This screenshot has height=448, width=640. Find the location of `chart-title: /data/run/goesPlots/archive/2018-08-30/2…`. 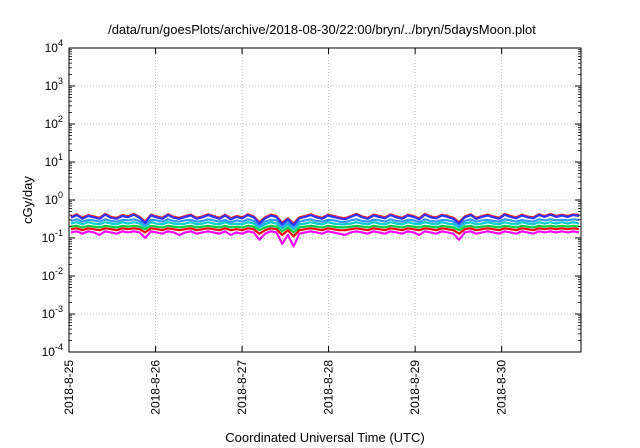

chart-title: /data/run/goesPlots/archive/2018-08-30/2… is located at coordinates (322, 29).